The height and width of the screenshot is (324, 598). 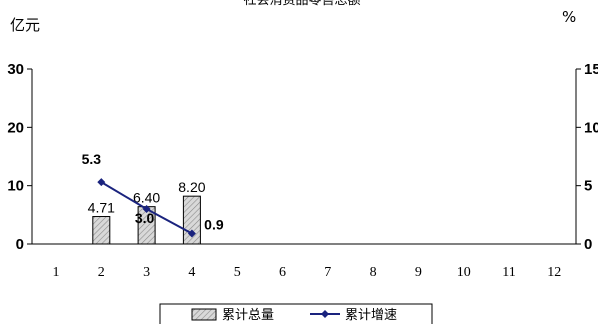 What do you see at coordinates (191, 187) in the screenshot?
I see `bar-data-label: 8.20` at bounding box center [191, 187].